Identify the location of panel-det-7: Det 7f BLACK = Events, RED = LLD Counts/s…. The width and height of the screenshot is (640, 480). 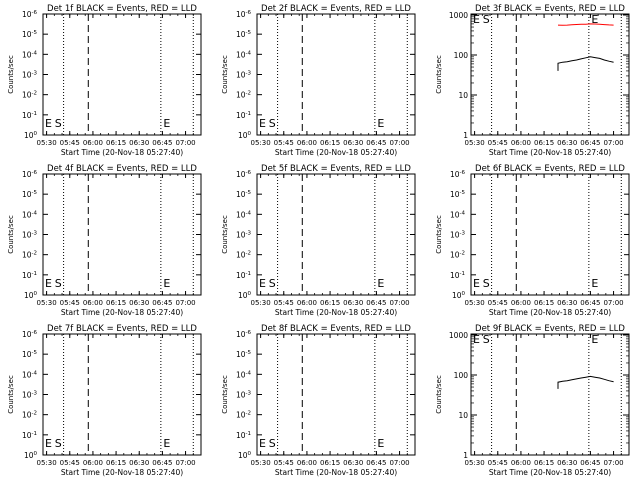
(104, 400).